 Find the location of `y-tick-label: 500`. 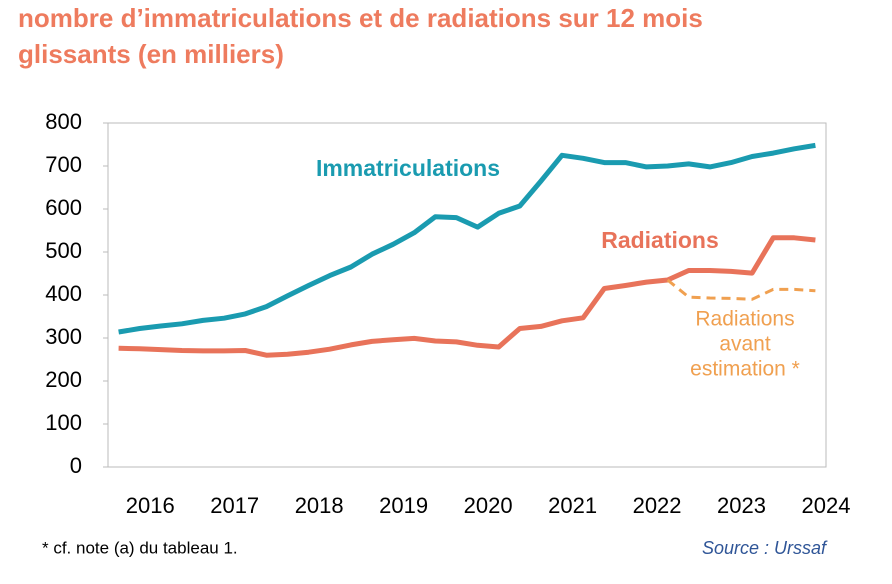

y-tick-label: 500 is located at coordinates (63, 250).